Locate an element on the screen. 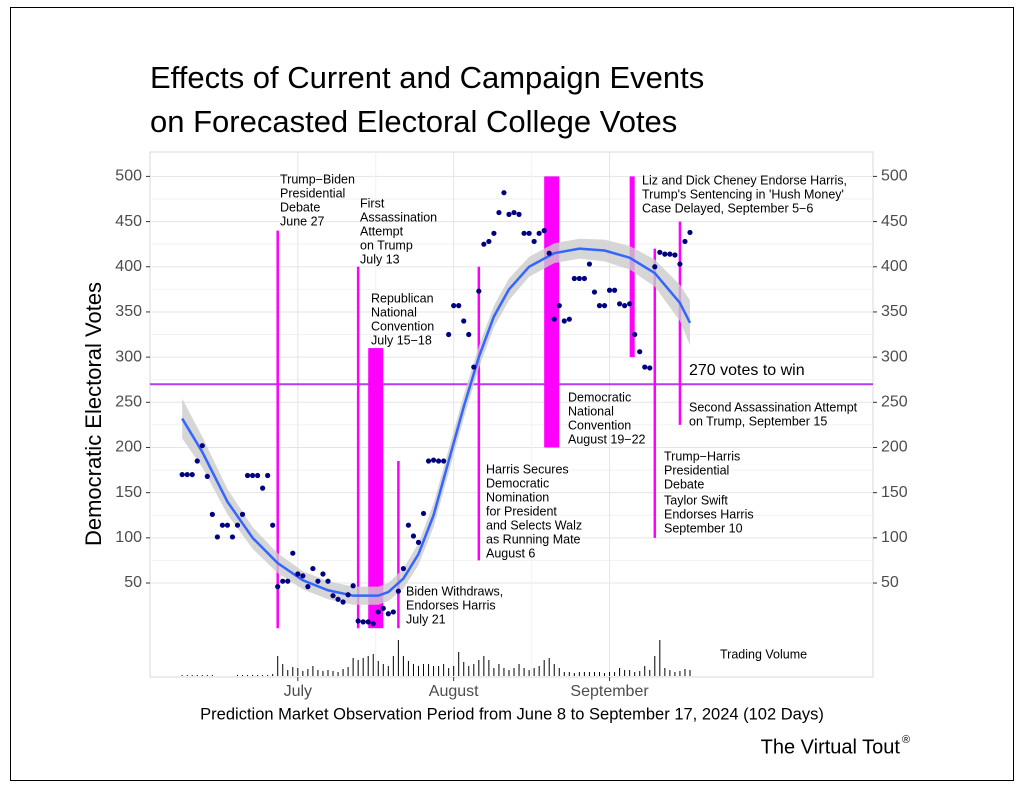  annotation: July 21 is located at coordinates (426, 619).